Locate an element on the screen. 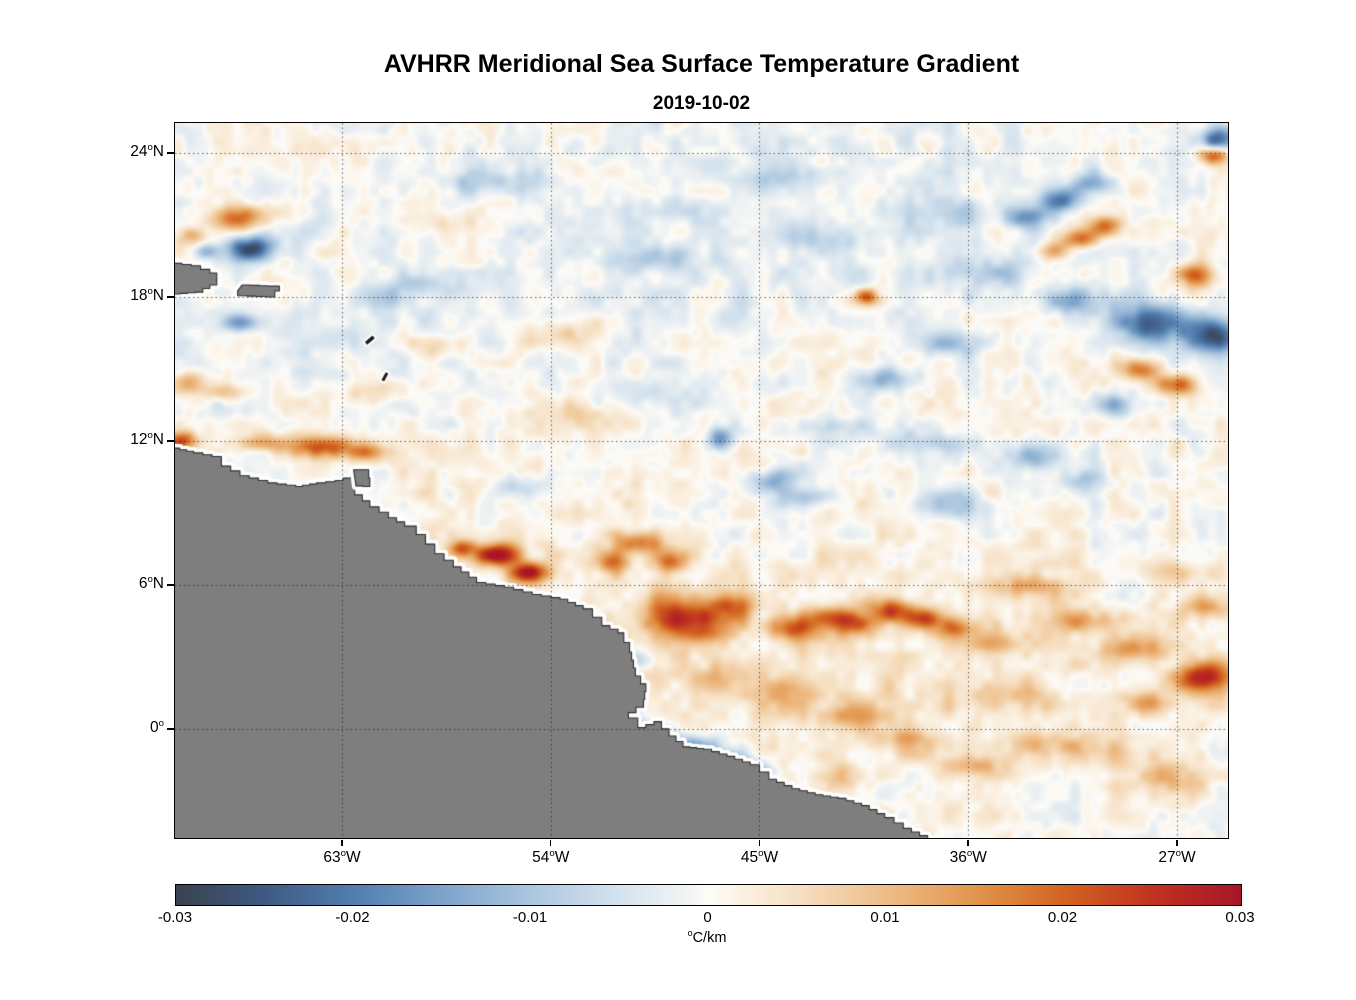 Image resolution: width=1356 pixels, height=1000 pixels. x-tick-label: 36oW is located at coordinates (968, 856).